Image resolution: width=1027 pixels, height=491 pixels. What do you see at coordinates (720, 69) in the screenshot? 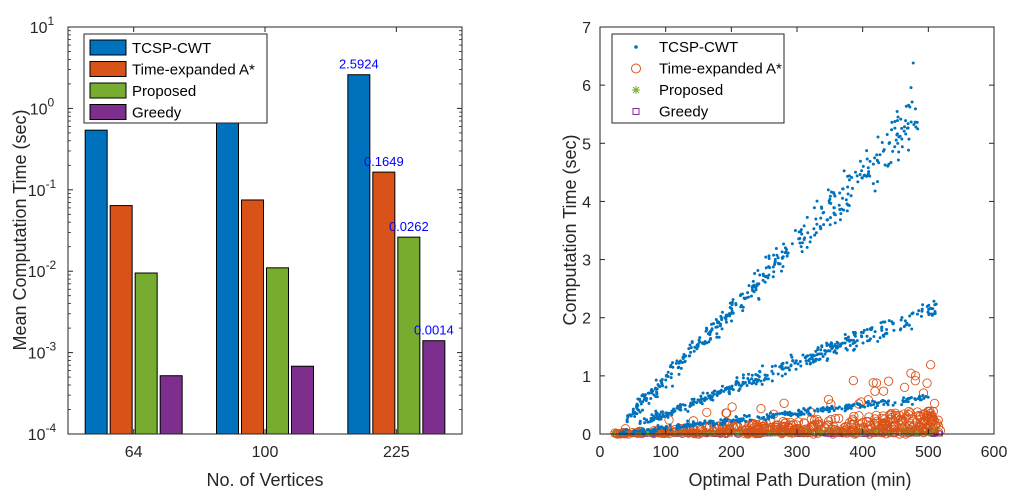
I see `scatter-legend-label: Time-expanded A*` at bounding box center [720, 69].